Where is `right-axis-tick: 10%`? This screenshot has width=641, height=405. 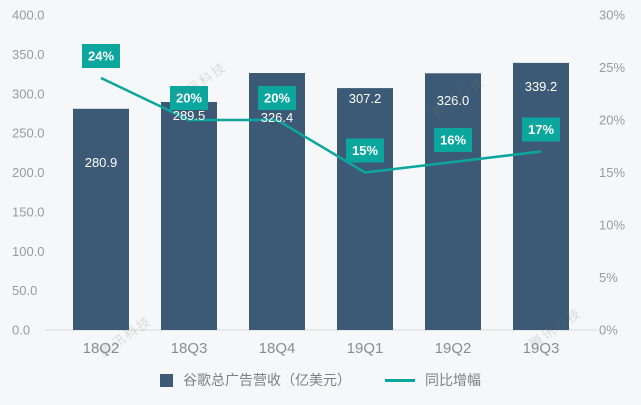 right-axis-tick: 10% is located at coordinates (612, 225).